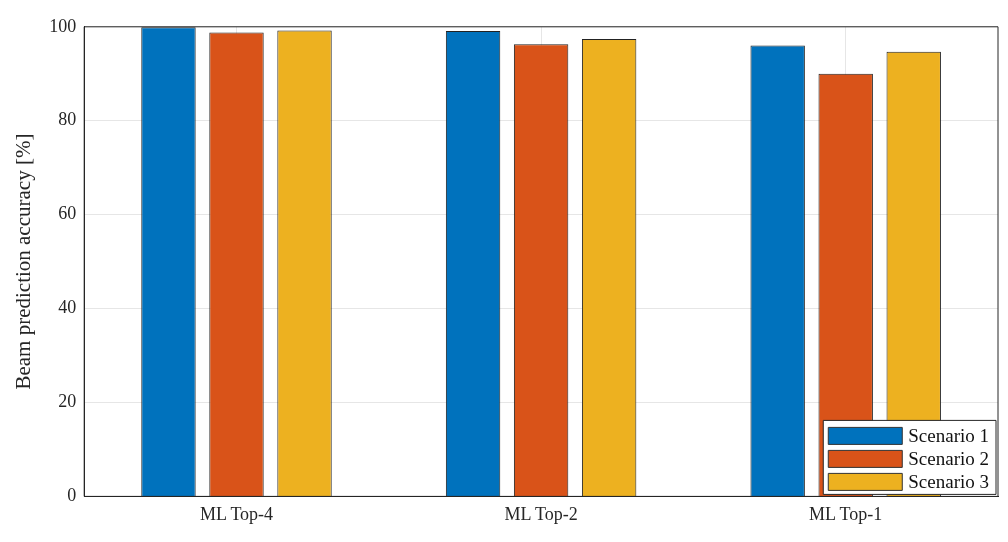 The height and width of the screenshot is (542, 1008). What do you see at coordinates (541, 513) in the screenshot?
I see `x-tick-label: ML Top-2` at bounding box center [541, 513].